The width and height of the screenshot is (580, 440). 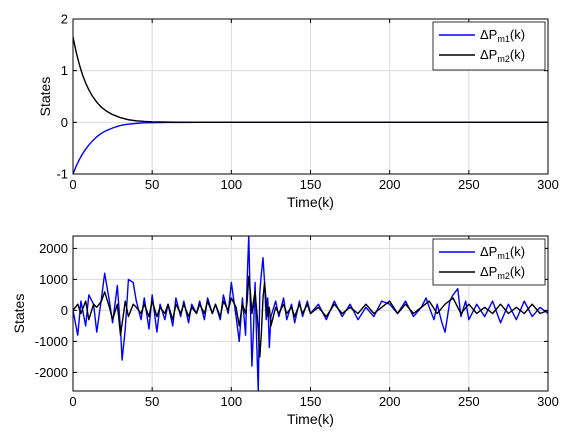 What do you see at coordinates (53, 279) in the screenshot?
I see `y-tick-label: 1000` at bounding box center [53, 279].